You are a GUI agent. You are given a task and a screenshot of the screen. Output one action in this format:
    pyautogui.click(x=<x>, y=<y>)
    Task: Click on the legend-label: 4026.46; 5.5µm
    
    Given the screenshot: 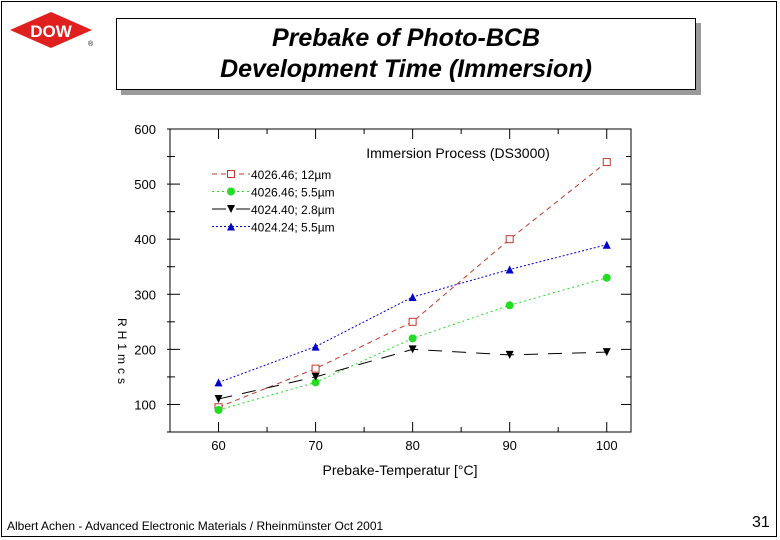 What is the action you would take?
    pyautogui.click(x=293, y=193)
    